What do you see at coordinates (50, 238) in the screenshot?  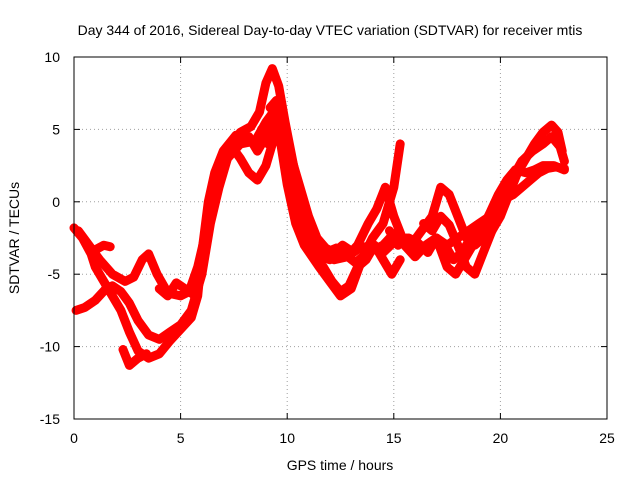 I see `y-tick-labels: -15 -10 -5 0 5 10` at bounding box center [50, 238].